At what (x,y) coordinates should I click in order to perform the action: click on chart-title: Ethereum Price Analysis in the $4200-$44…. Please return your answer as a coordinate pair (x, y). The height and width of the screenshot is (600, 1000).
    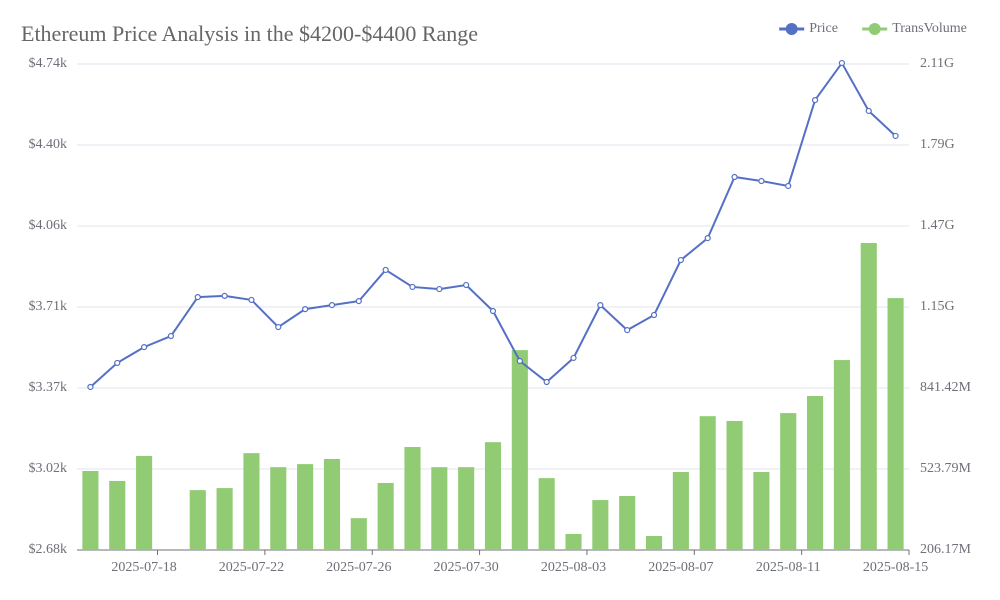
    Looking at the image, I should click on (249, 33).